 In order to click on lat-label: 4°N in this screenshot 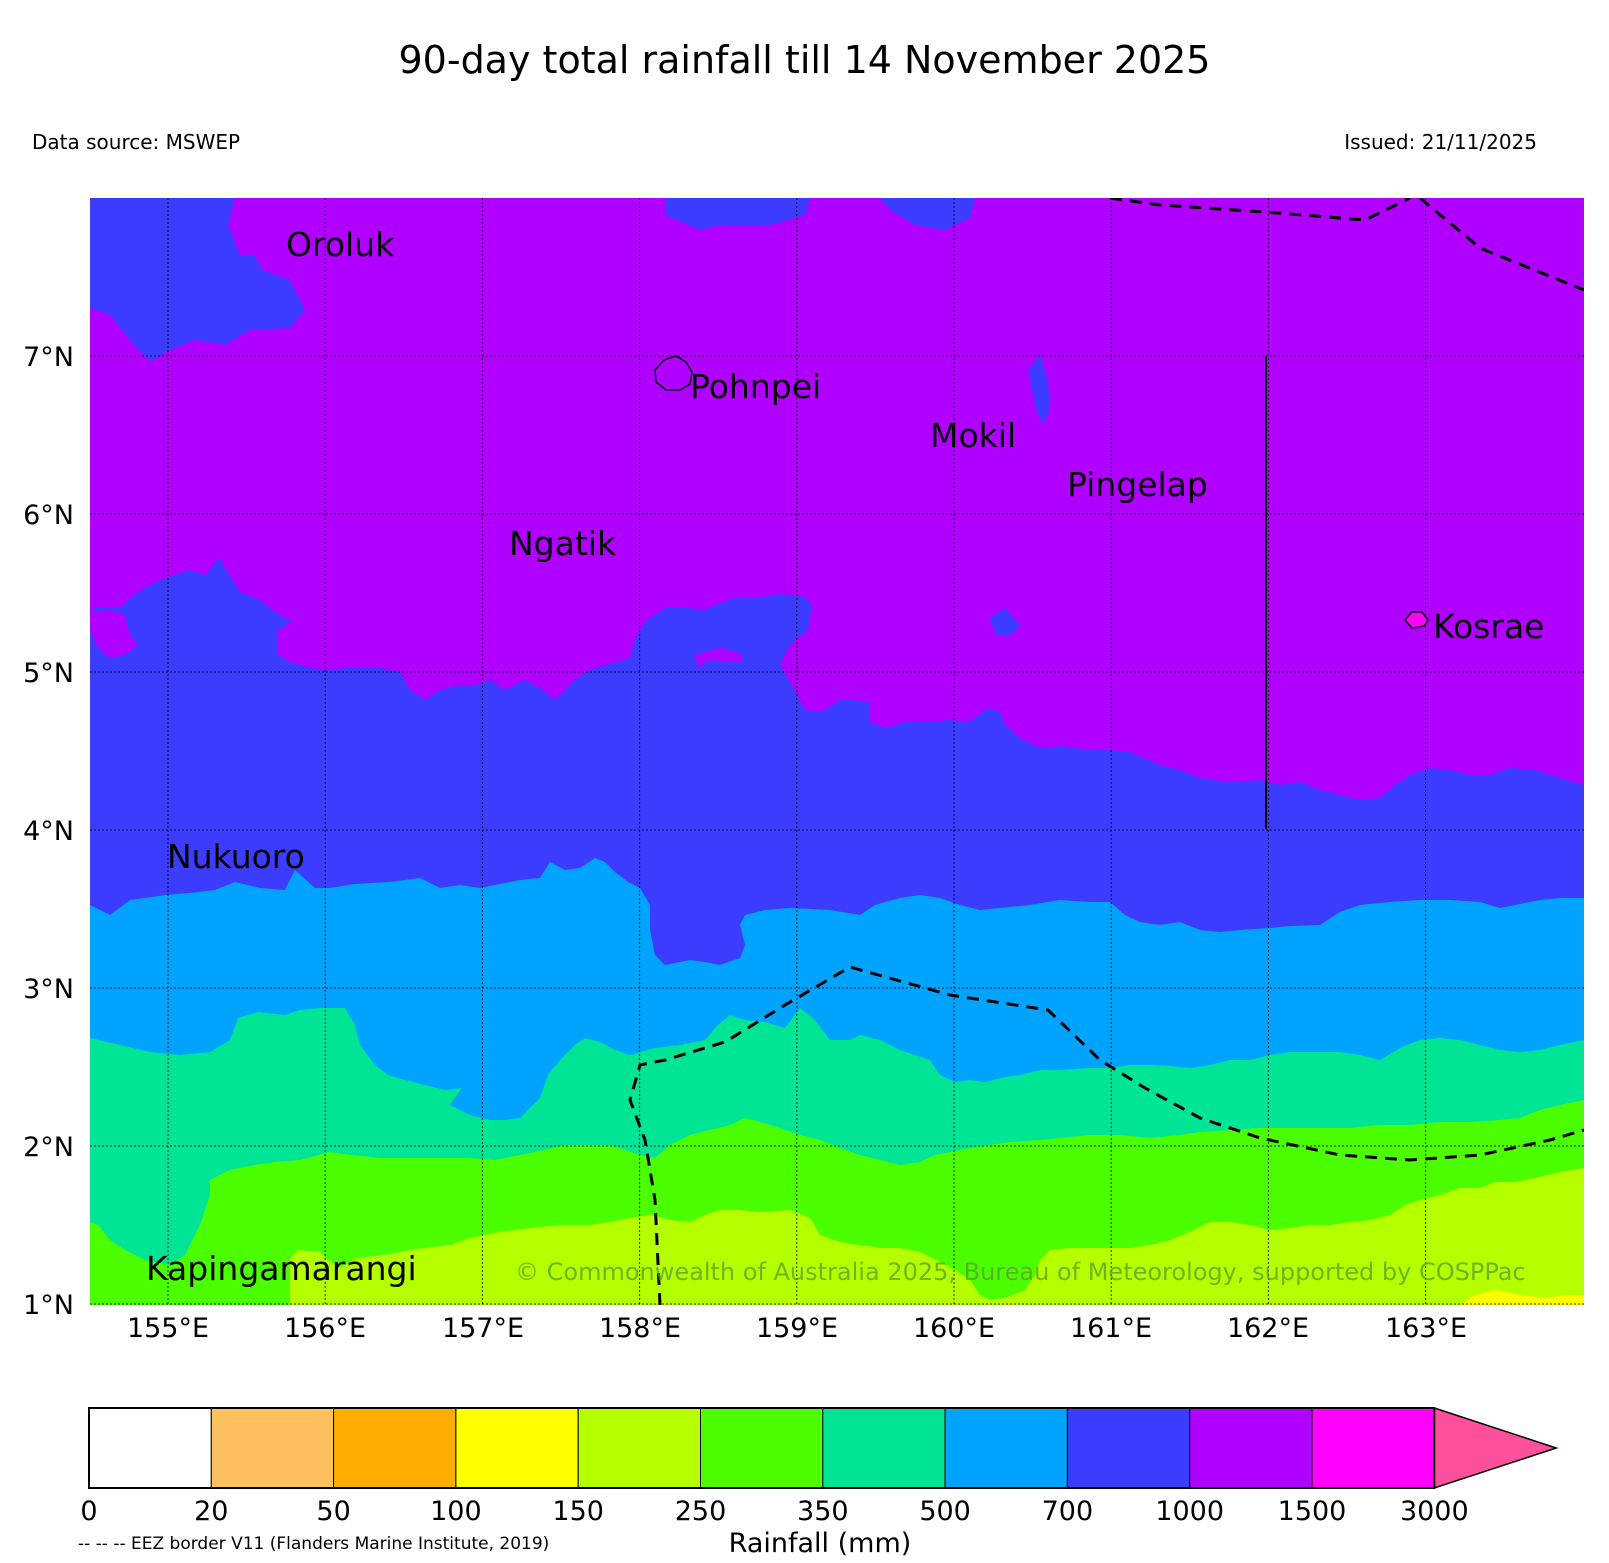, I will do `click(48, 831)`.